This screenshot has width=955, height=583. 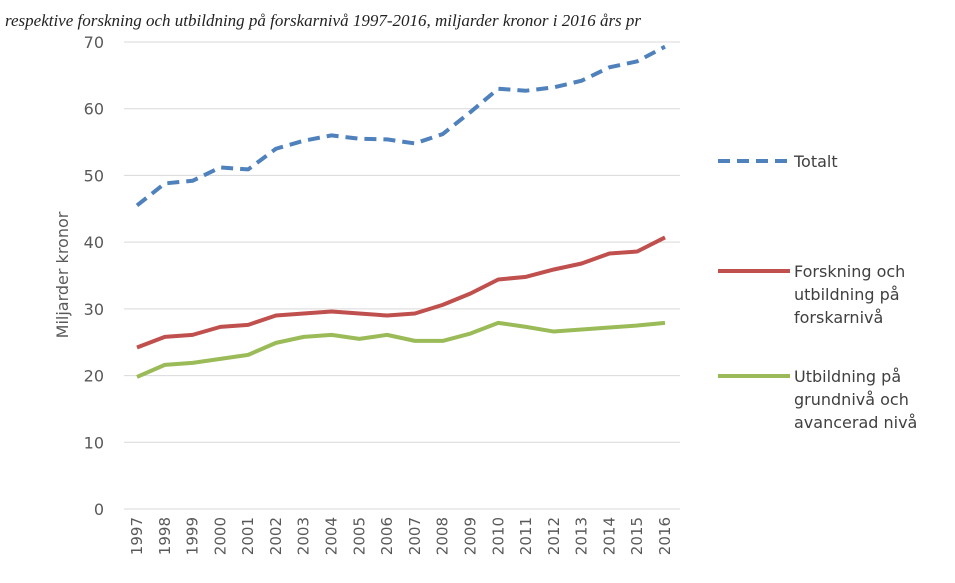 What do you see at coordinates (470, 536) in the screenshot?
I see `x-tick-label: 2009` at bounding box center [470, 536].